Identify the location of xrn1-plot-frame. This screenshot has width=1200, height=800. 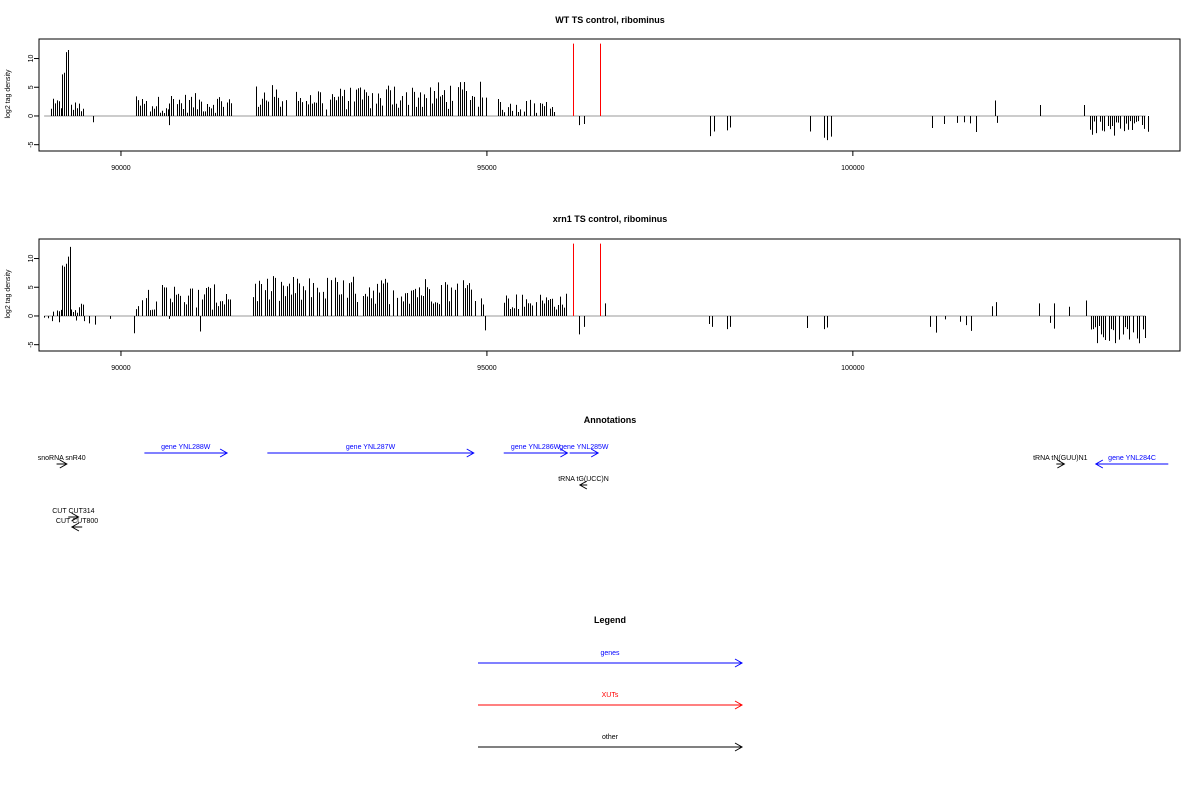
(609, 295).